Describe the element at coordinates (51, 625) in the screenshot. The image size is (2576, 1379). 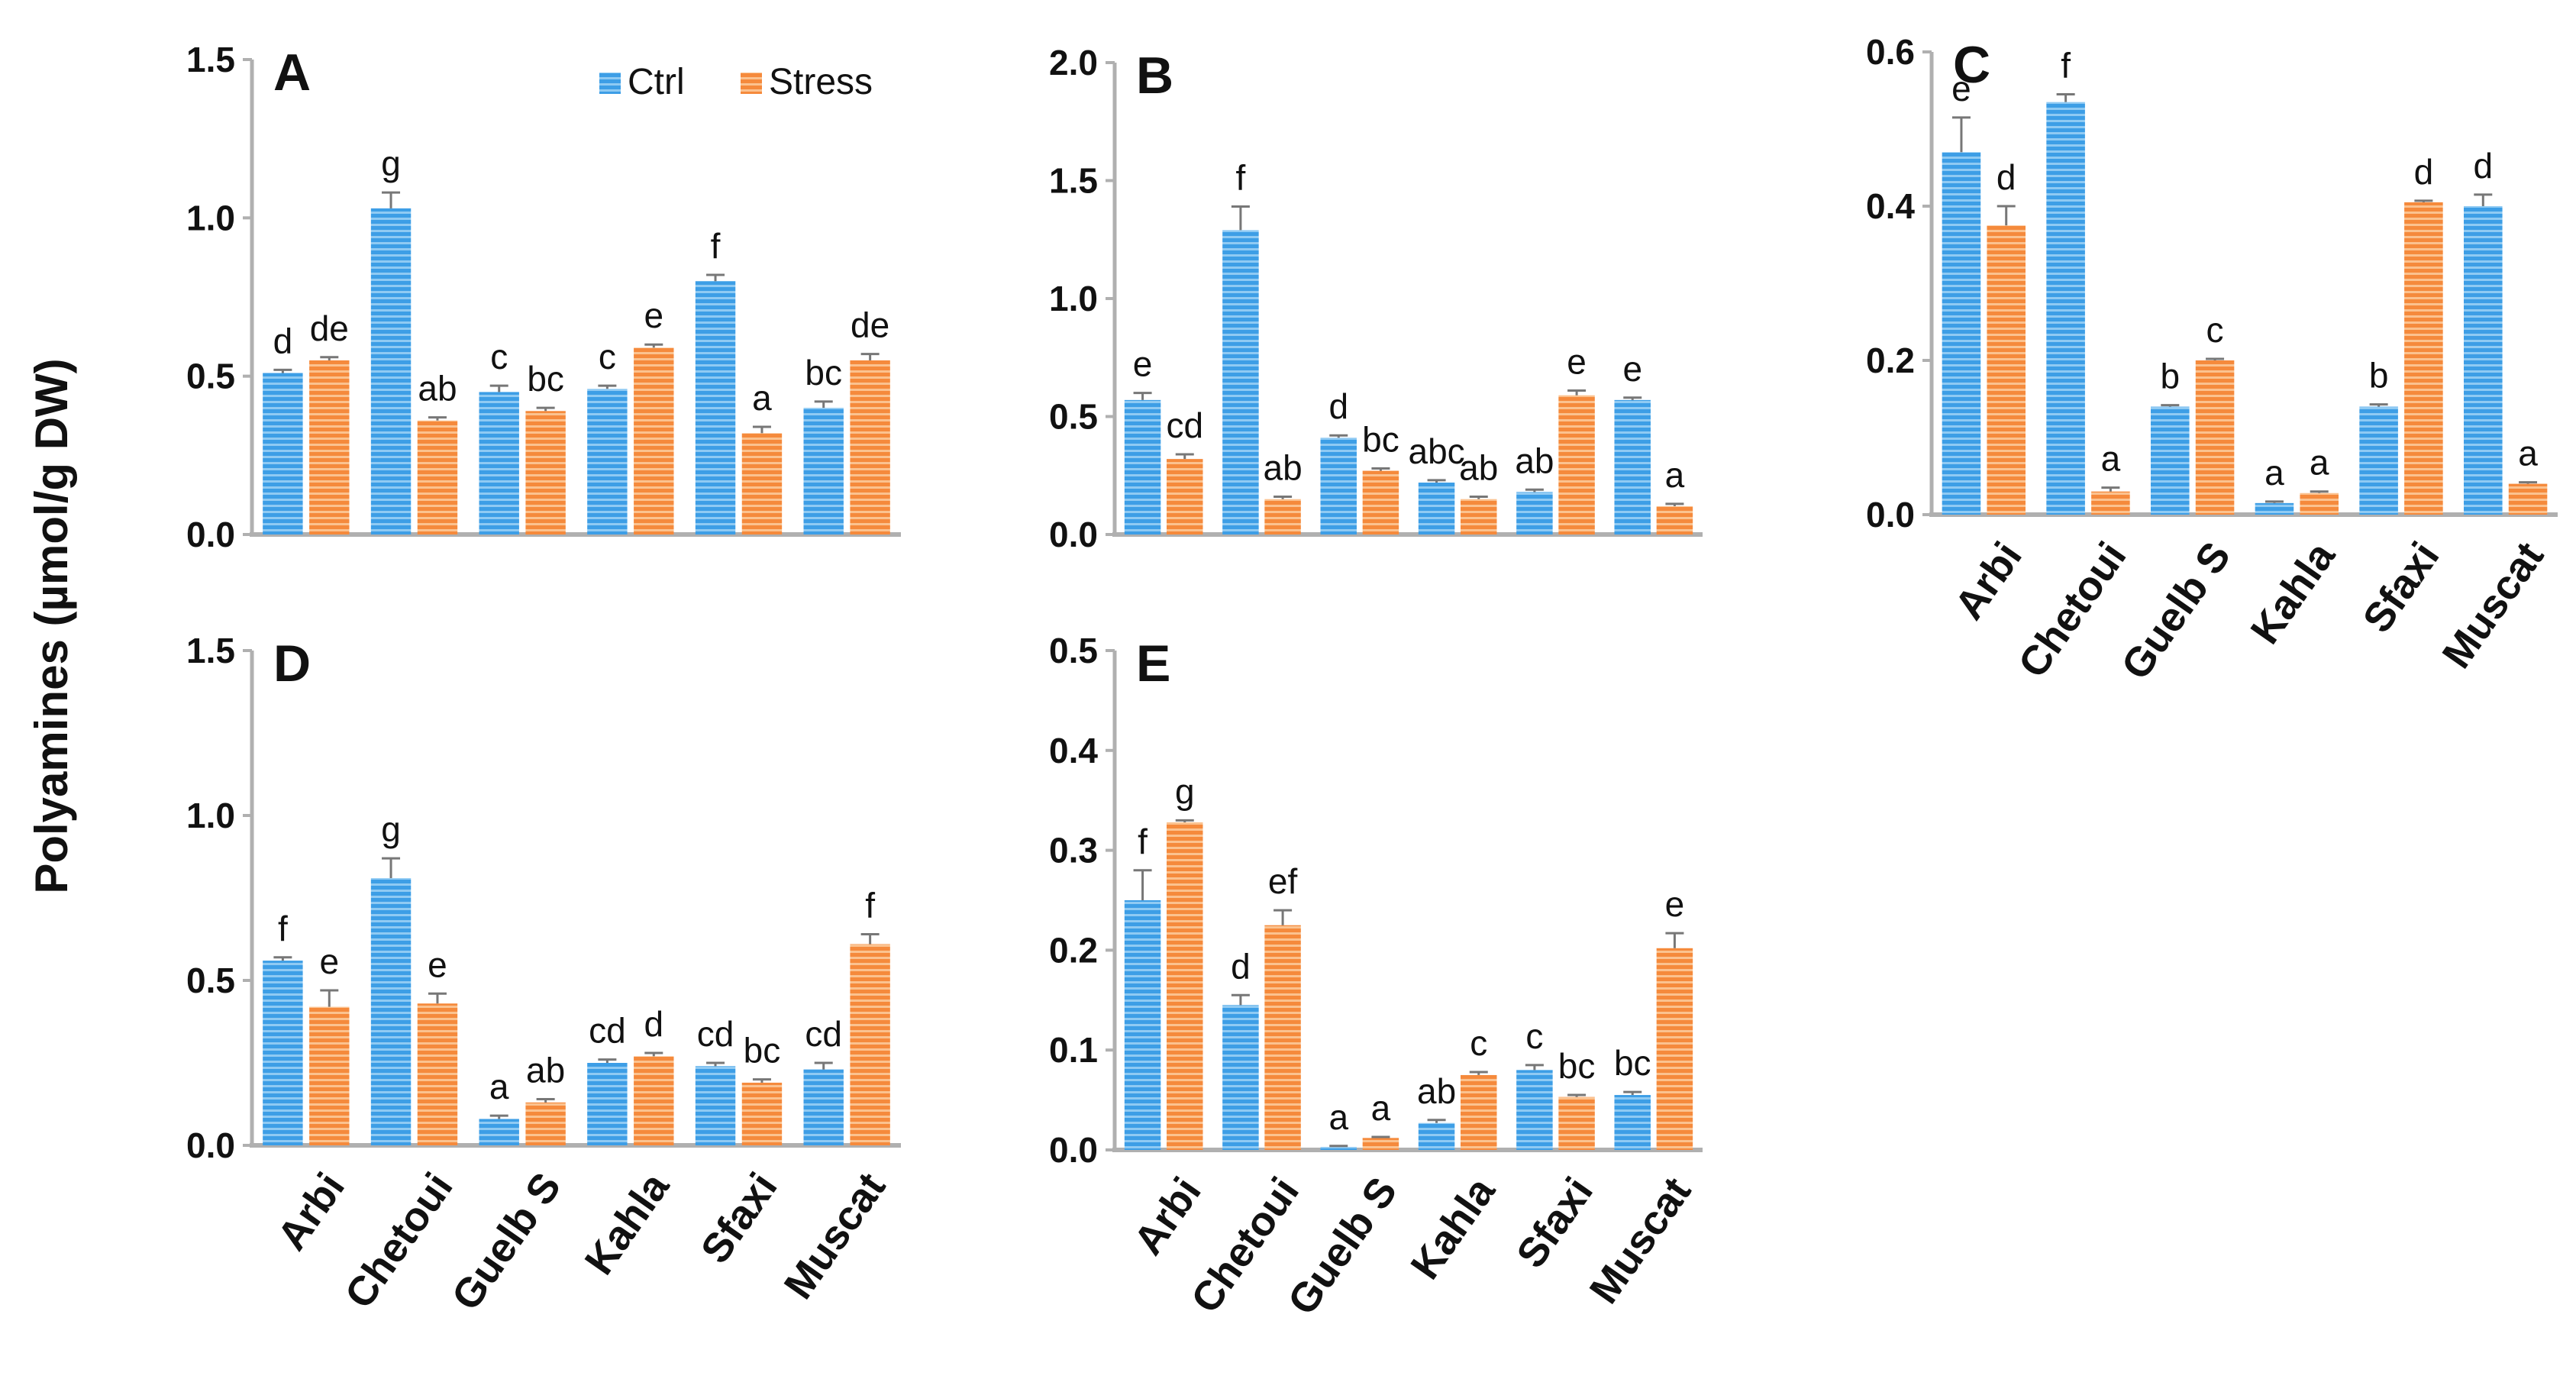
I see `y-axis-title: Polyamines (µmol/g DW)` at that location.